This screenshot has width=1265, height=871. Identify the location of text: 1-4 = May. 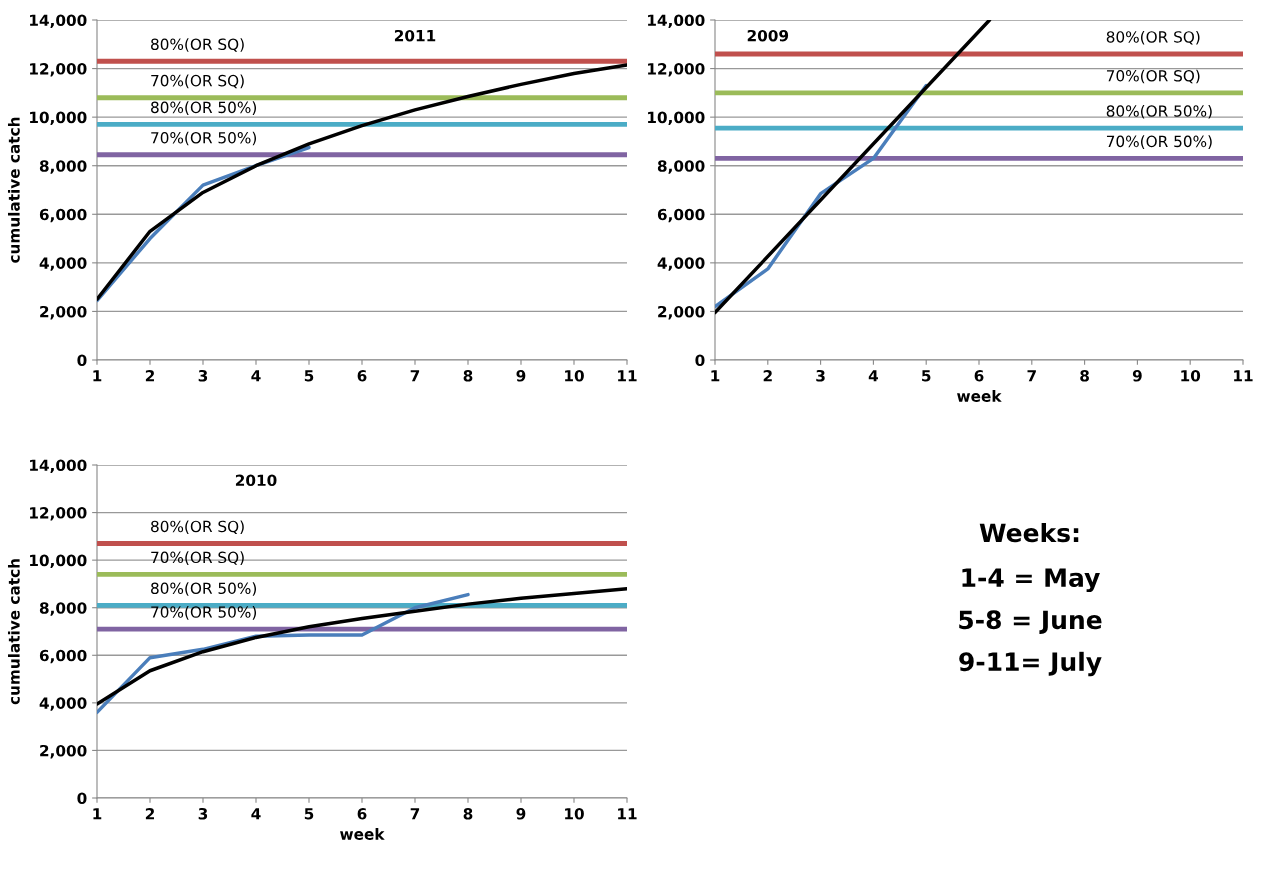
(1031, 580).